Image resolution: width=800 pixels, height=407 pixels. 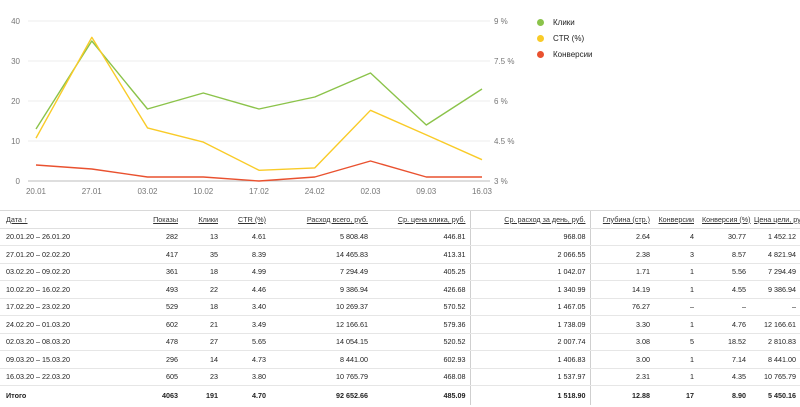 I want to click on table-cell: 4 821.94, so click(x=775, y=254).